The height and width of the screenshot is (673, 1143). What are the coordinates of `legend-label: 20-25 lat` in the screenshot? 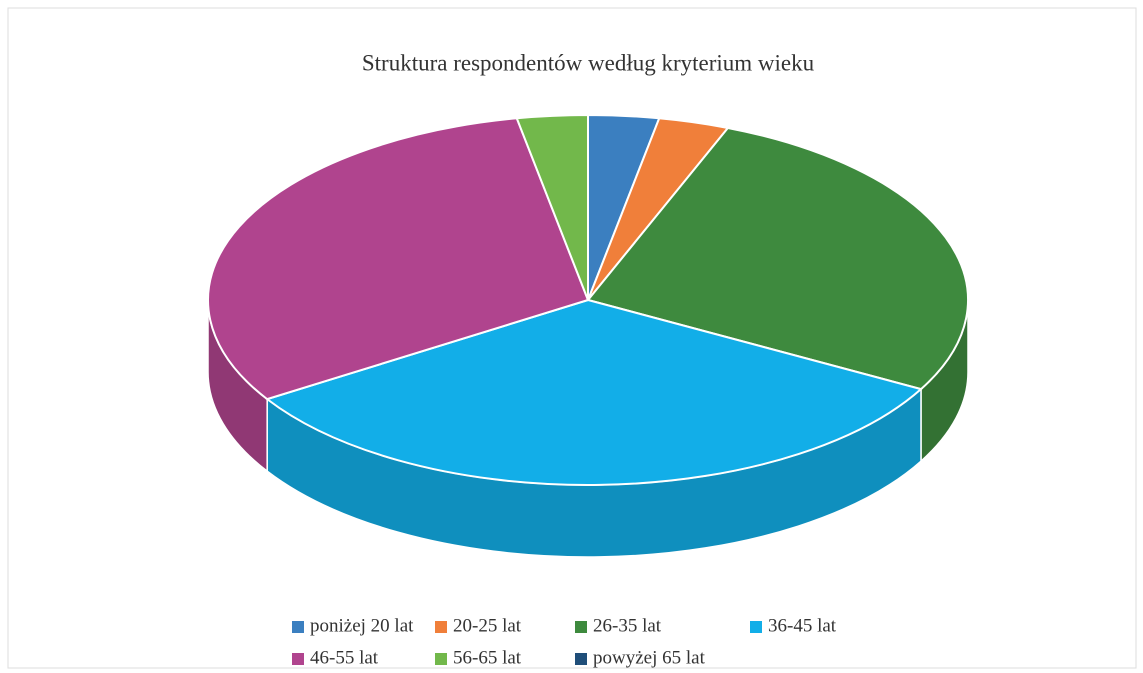 It's located at (487, 625).